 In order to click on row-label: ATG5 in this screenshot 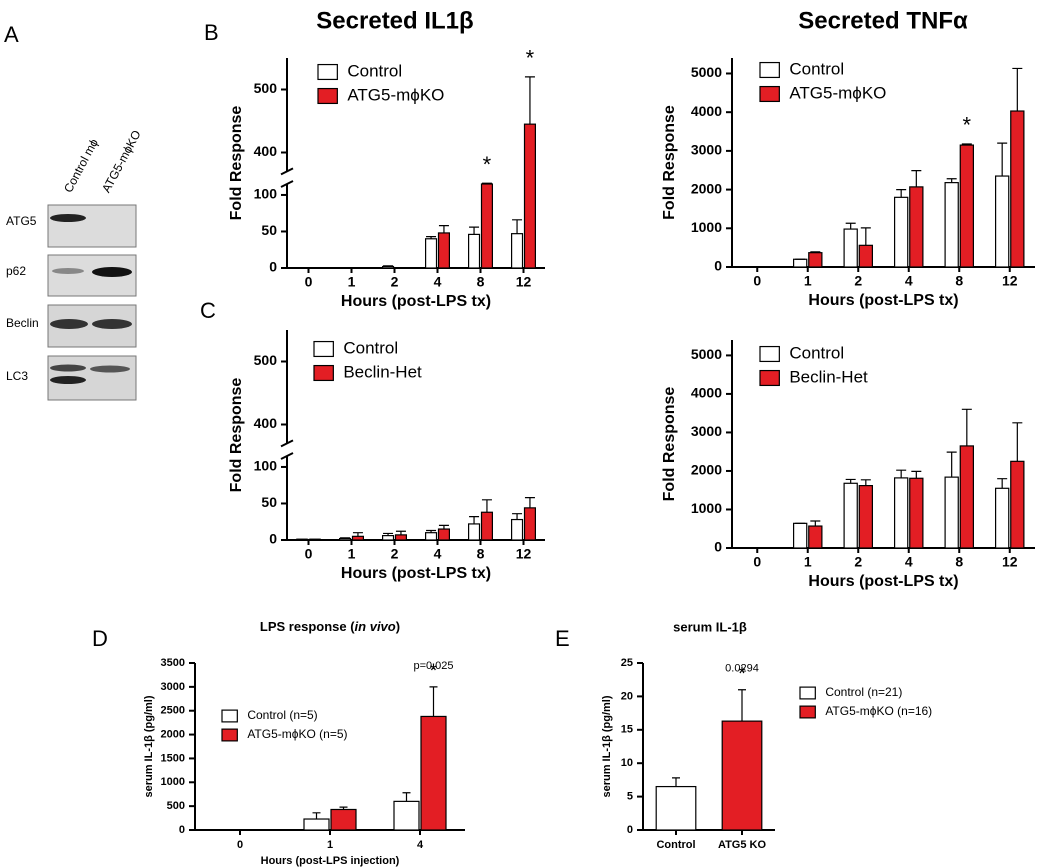, I will do `click(21, 221)`.